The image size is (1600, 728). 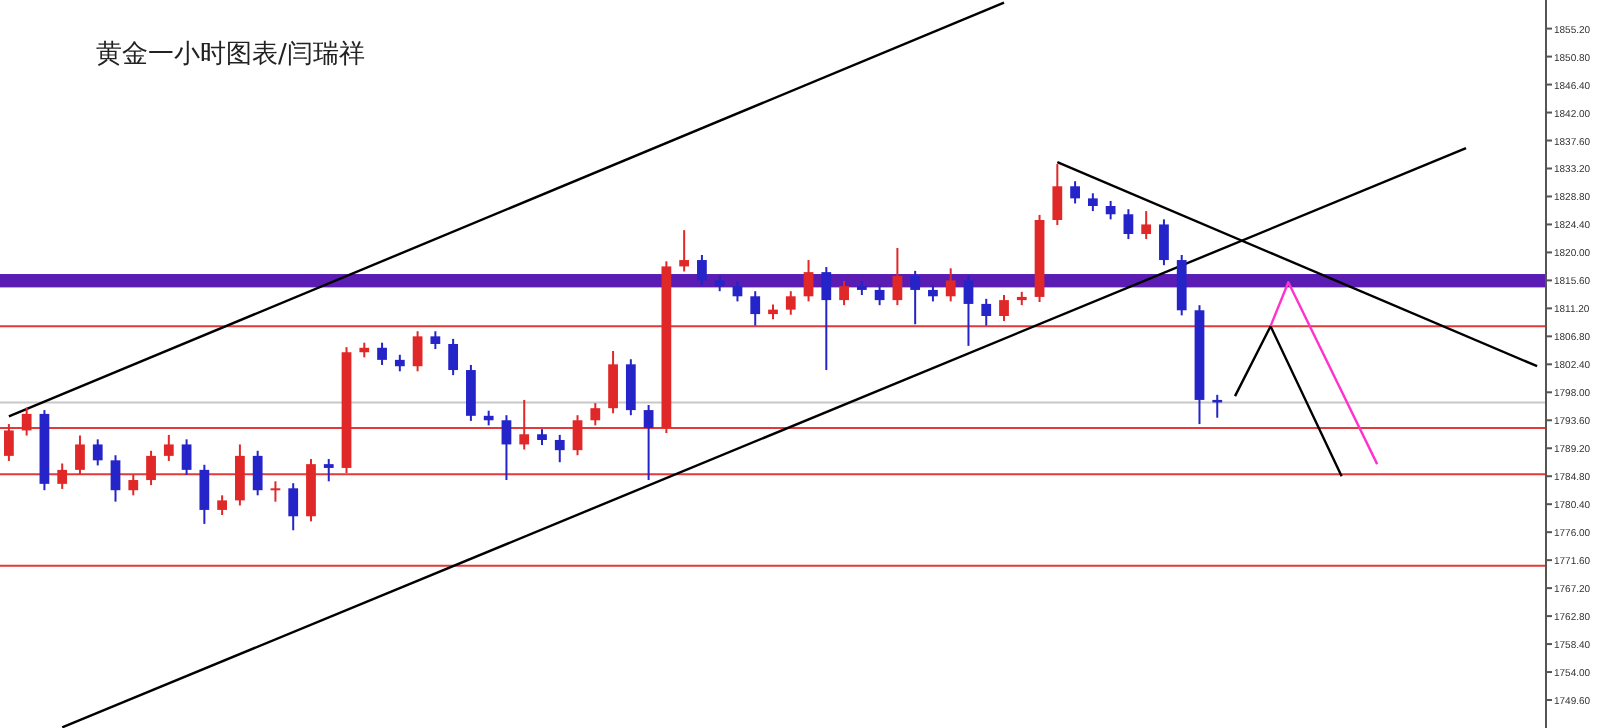 What do you see at coordinates (230, 55) in the screenshot?
I see `text: 黄金一小时图表/闫瑞祥` at bounding box center [230, 55].